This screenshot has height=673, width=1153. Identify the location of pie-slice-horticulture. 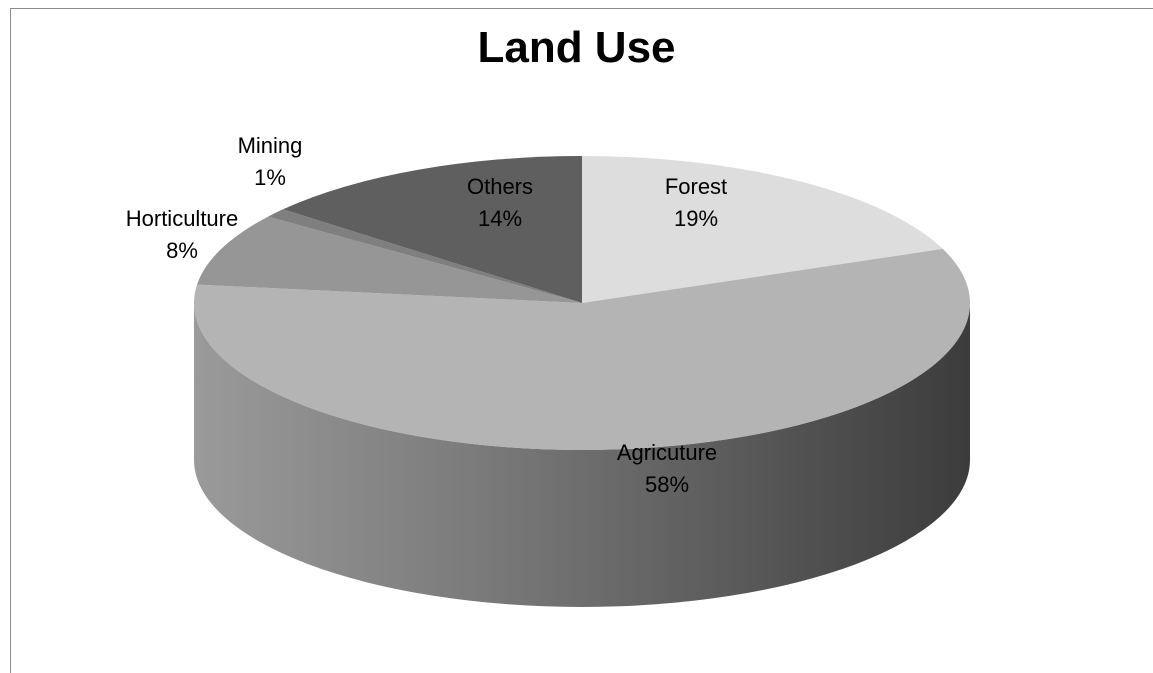
(389, 259).